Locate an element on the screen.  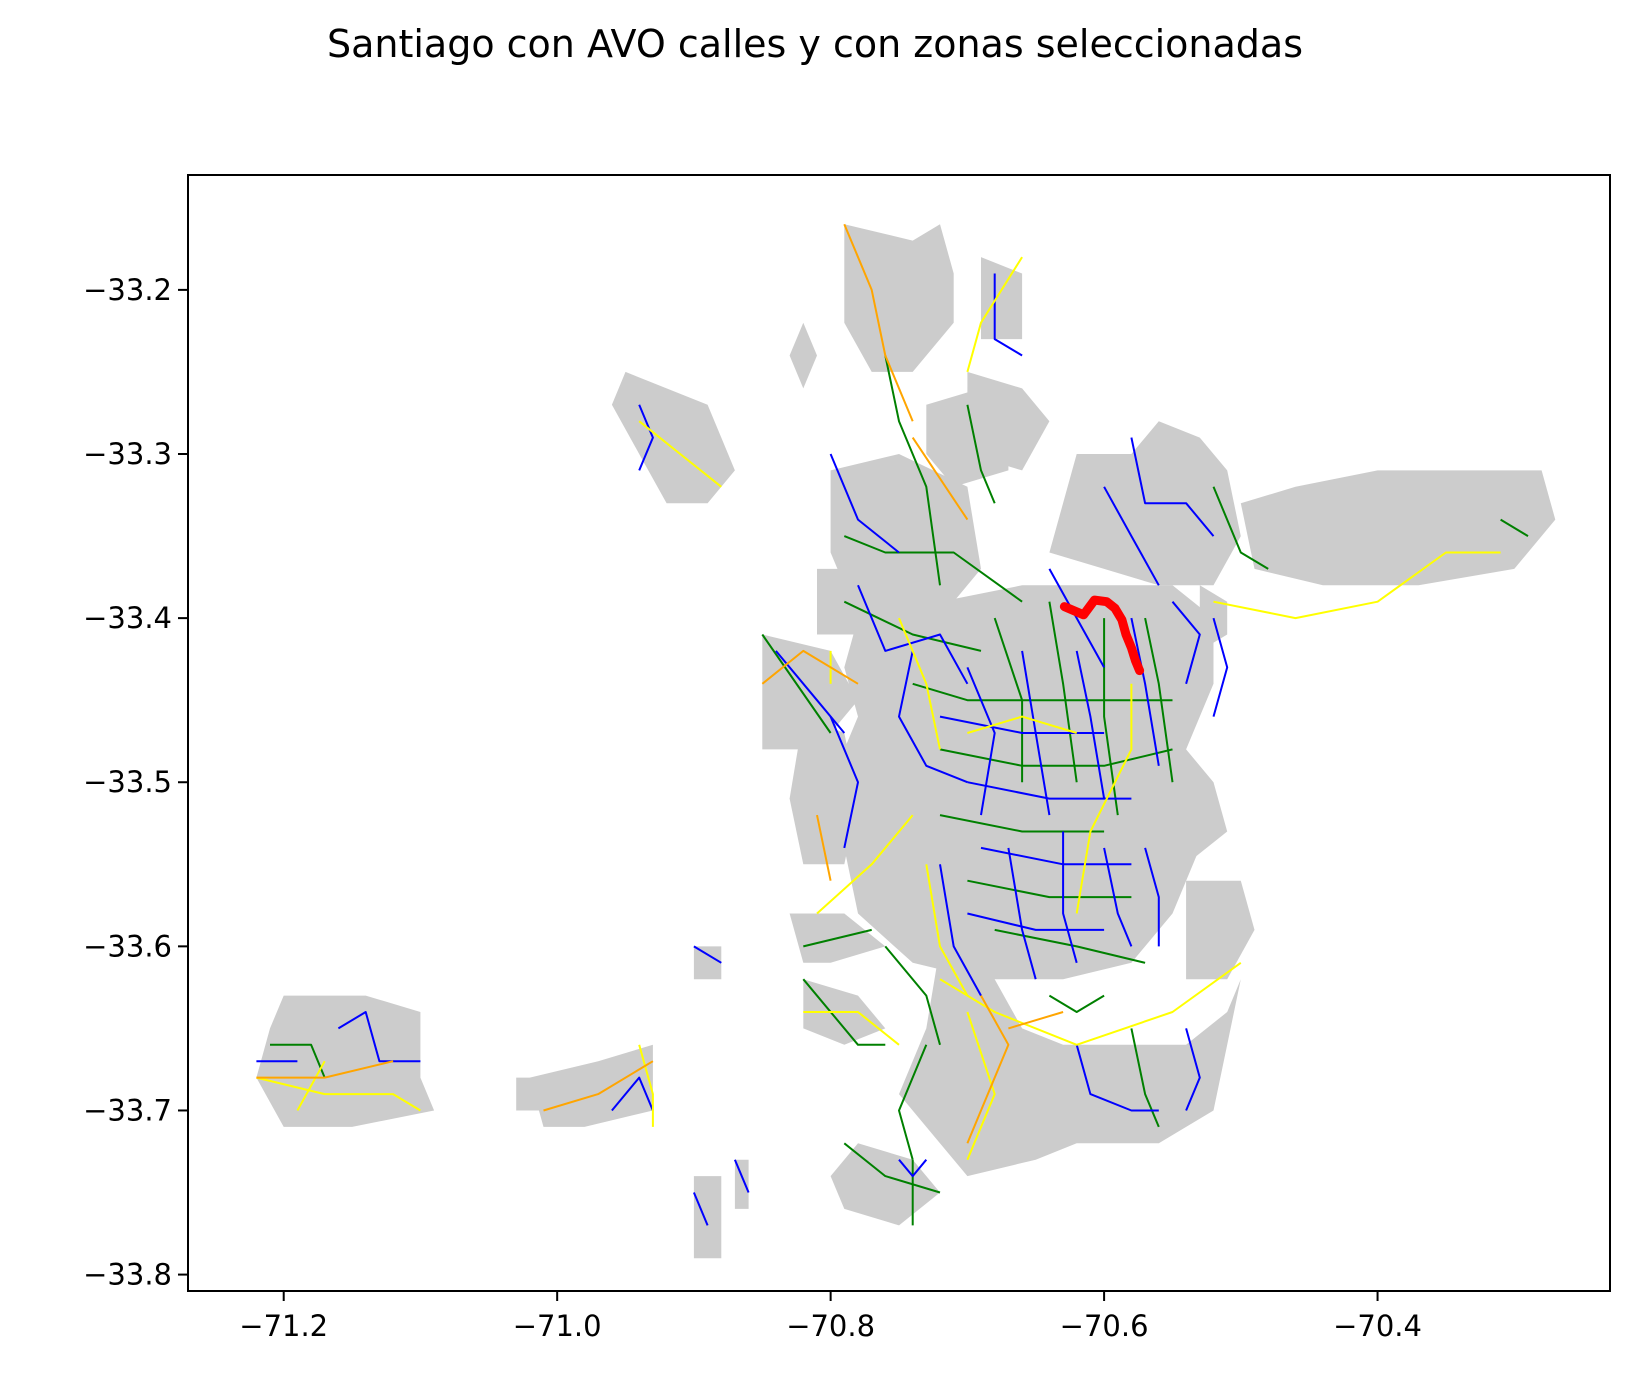
y-tick-label: −33.6 is located at coordinates (127, 946).